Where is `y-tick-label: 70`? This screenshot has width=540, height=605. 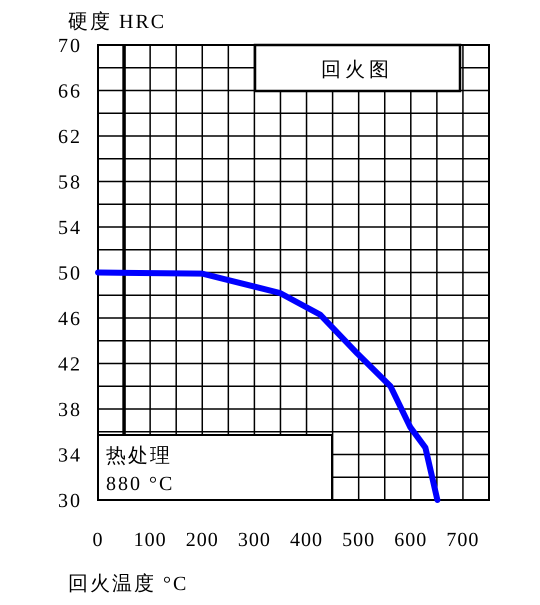 y-tick-label: 70 is located at coordinates (70, 46).